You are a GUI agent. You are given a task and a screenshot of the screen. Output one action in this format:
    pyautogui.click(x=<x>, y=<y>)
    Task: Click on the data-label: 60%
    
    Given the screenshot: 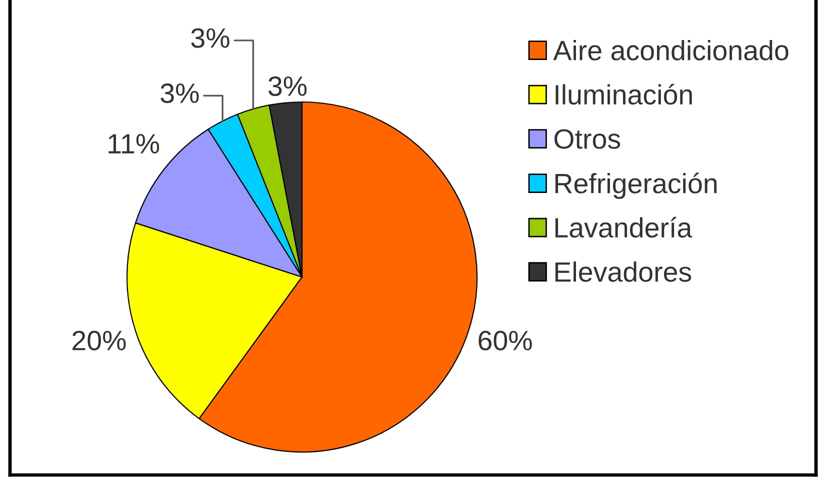 What is the action you would take?
    pyautogui.click(x=505, y=340)
    